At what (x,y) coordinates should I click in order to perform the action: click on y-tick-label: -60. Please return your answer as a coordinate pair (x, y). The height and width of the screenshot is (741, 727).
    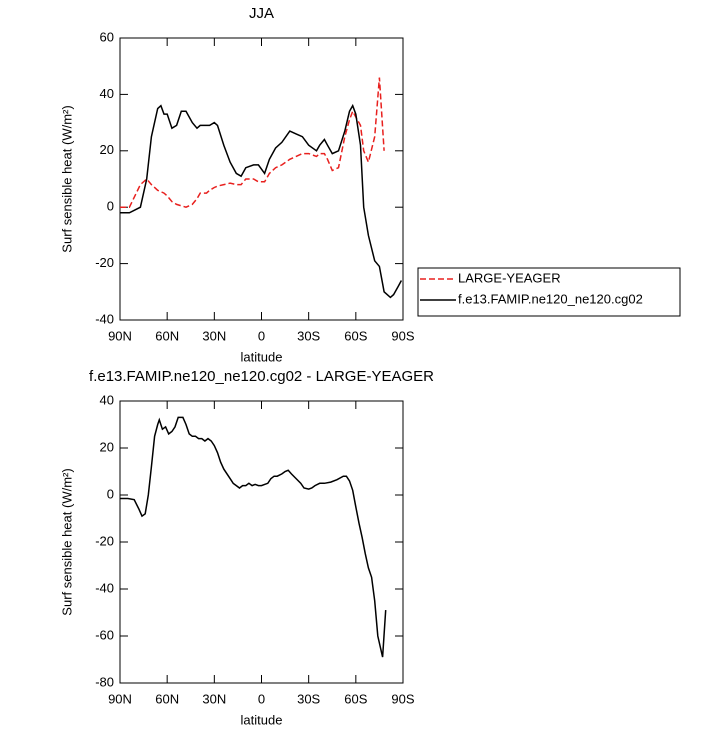
    Looking at the image, I should click on (104, 634).